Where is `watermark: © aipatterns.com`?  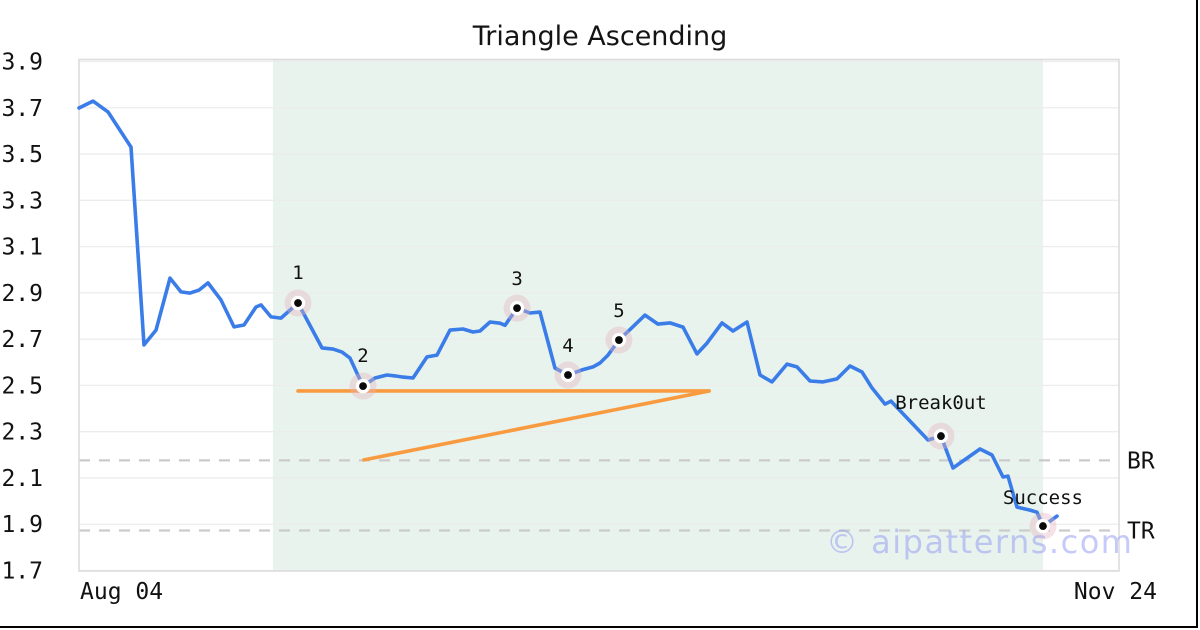 watermark: © aipatterns.com is located at coordinates (980, 542).